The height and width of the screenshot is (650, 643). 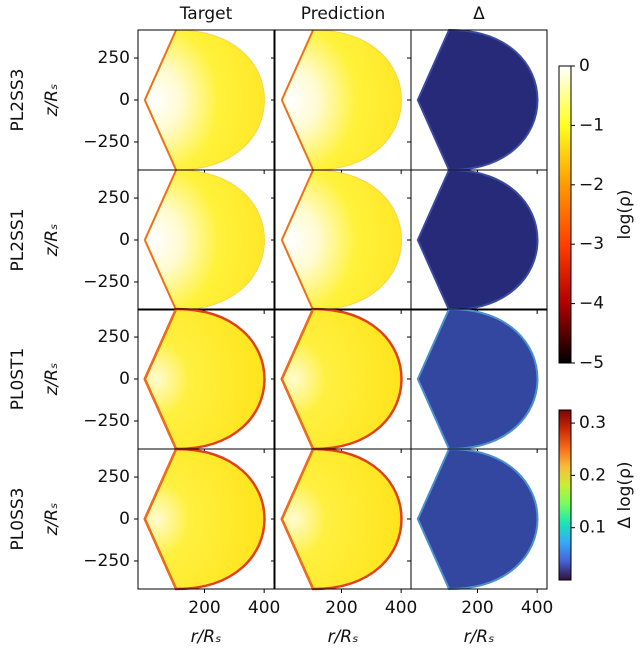 I want to click on colorbar-tick-label: −5, so click(x=591, y=363).